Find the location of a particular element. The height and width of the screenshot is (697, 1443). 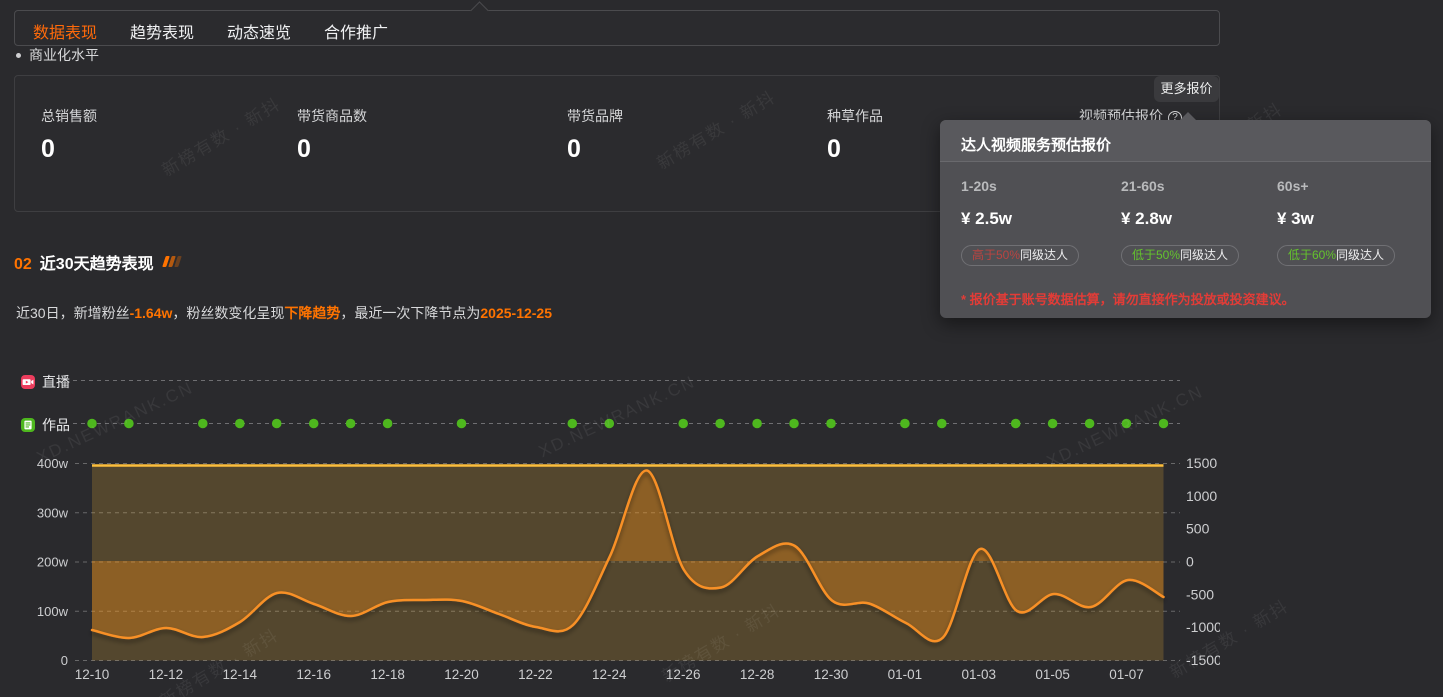

svg-text: 12-10 is located at coordinates (92, 674).